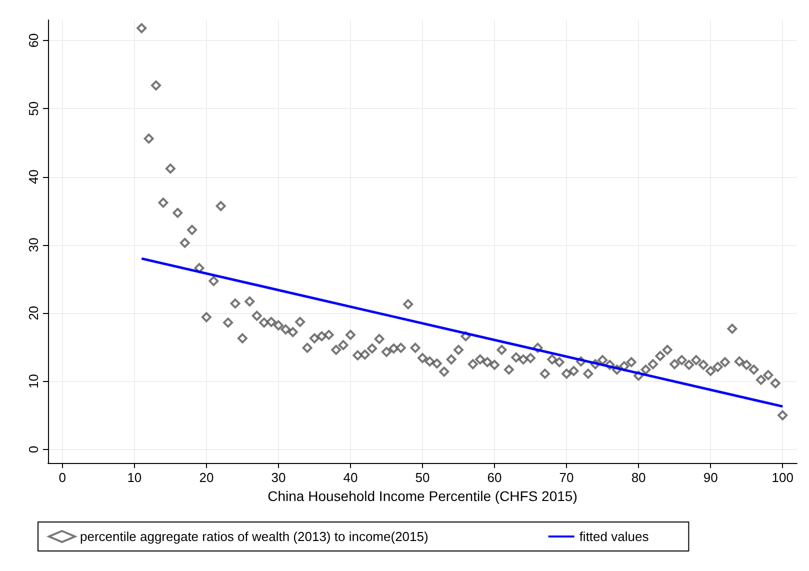  I want to click on y-tick-label: 40, so click(33, 177).